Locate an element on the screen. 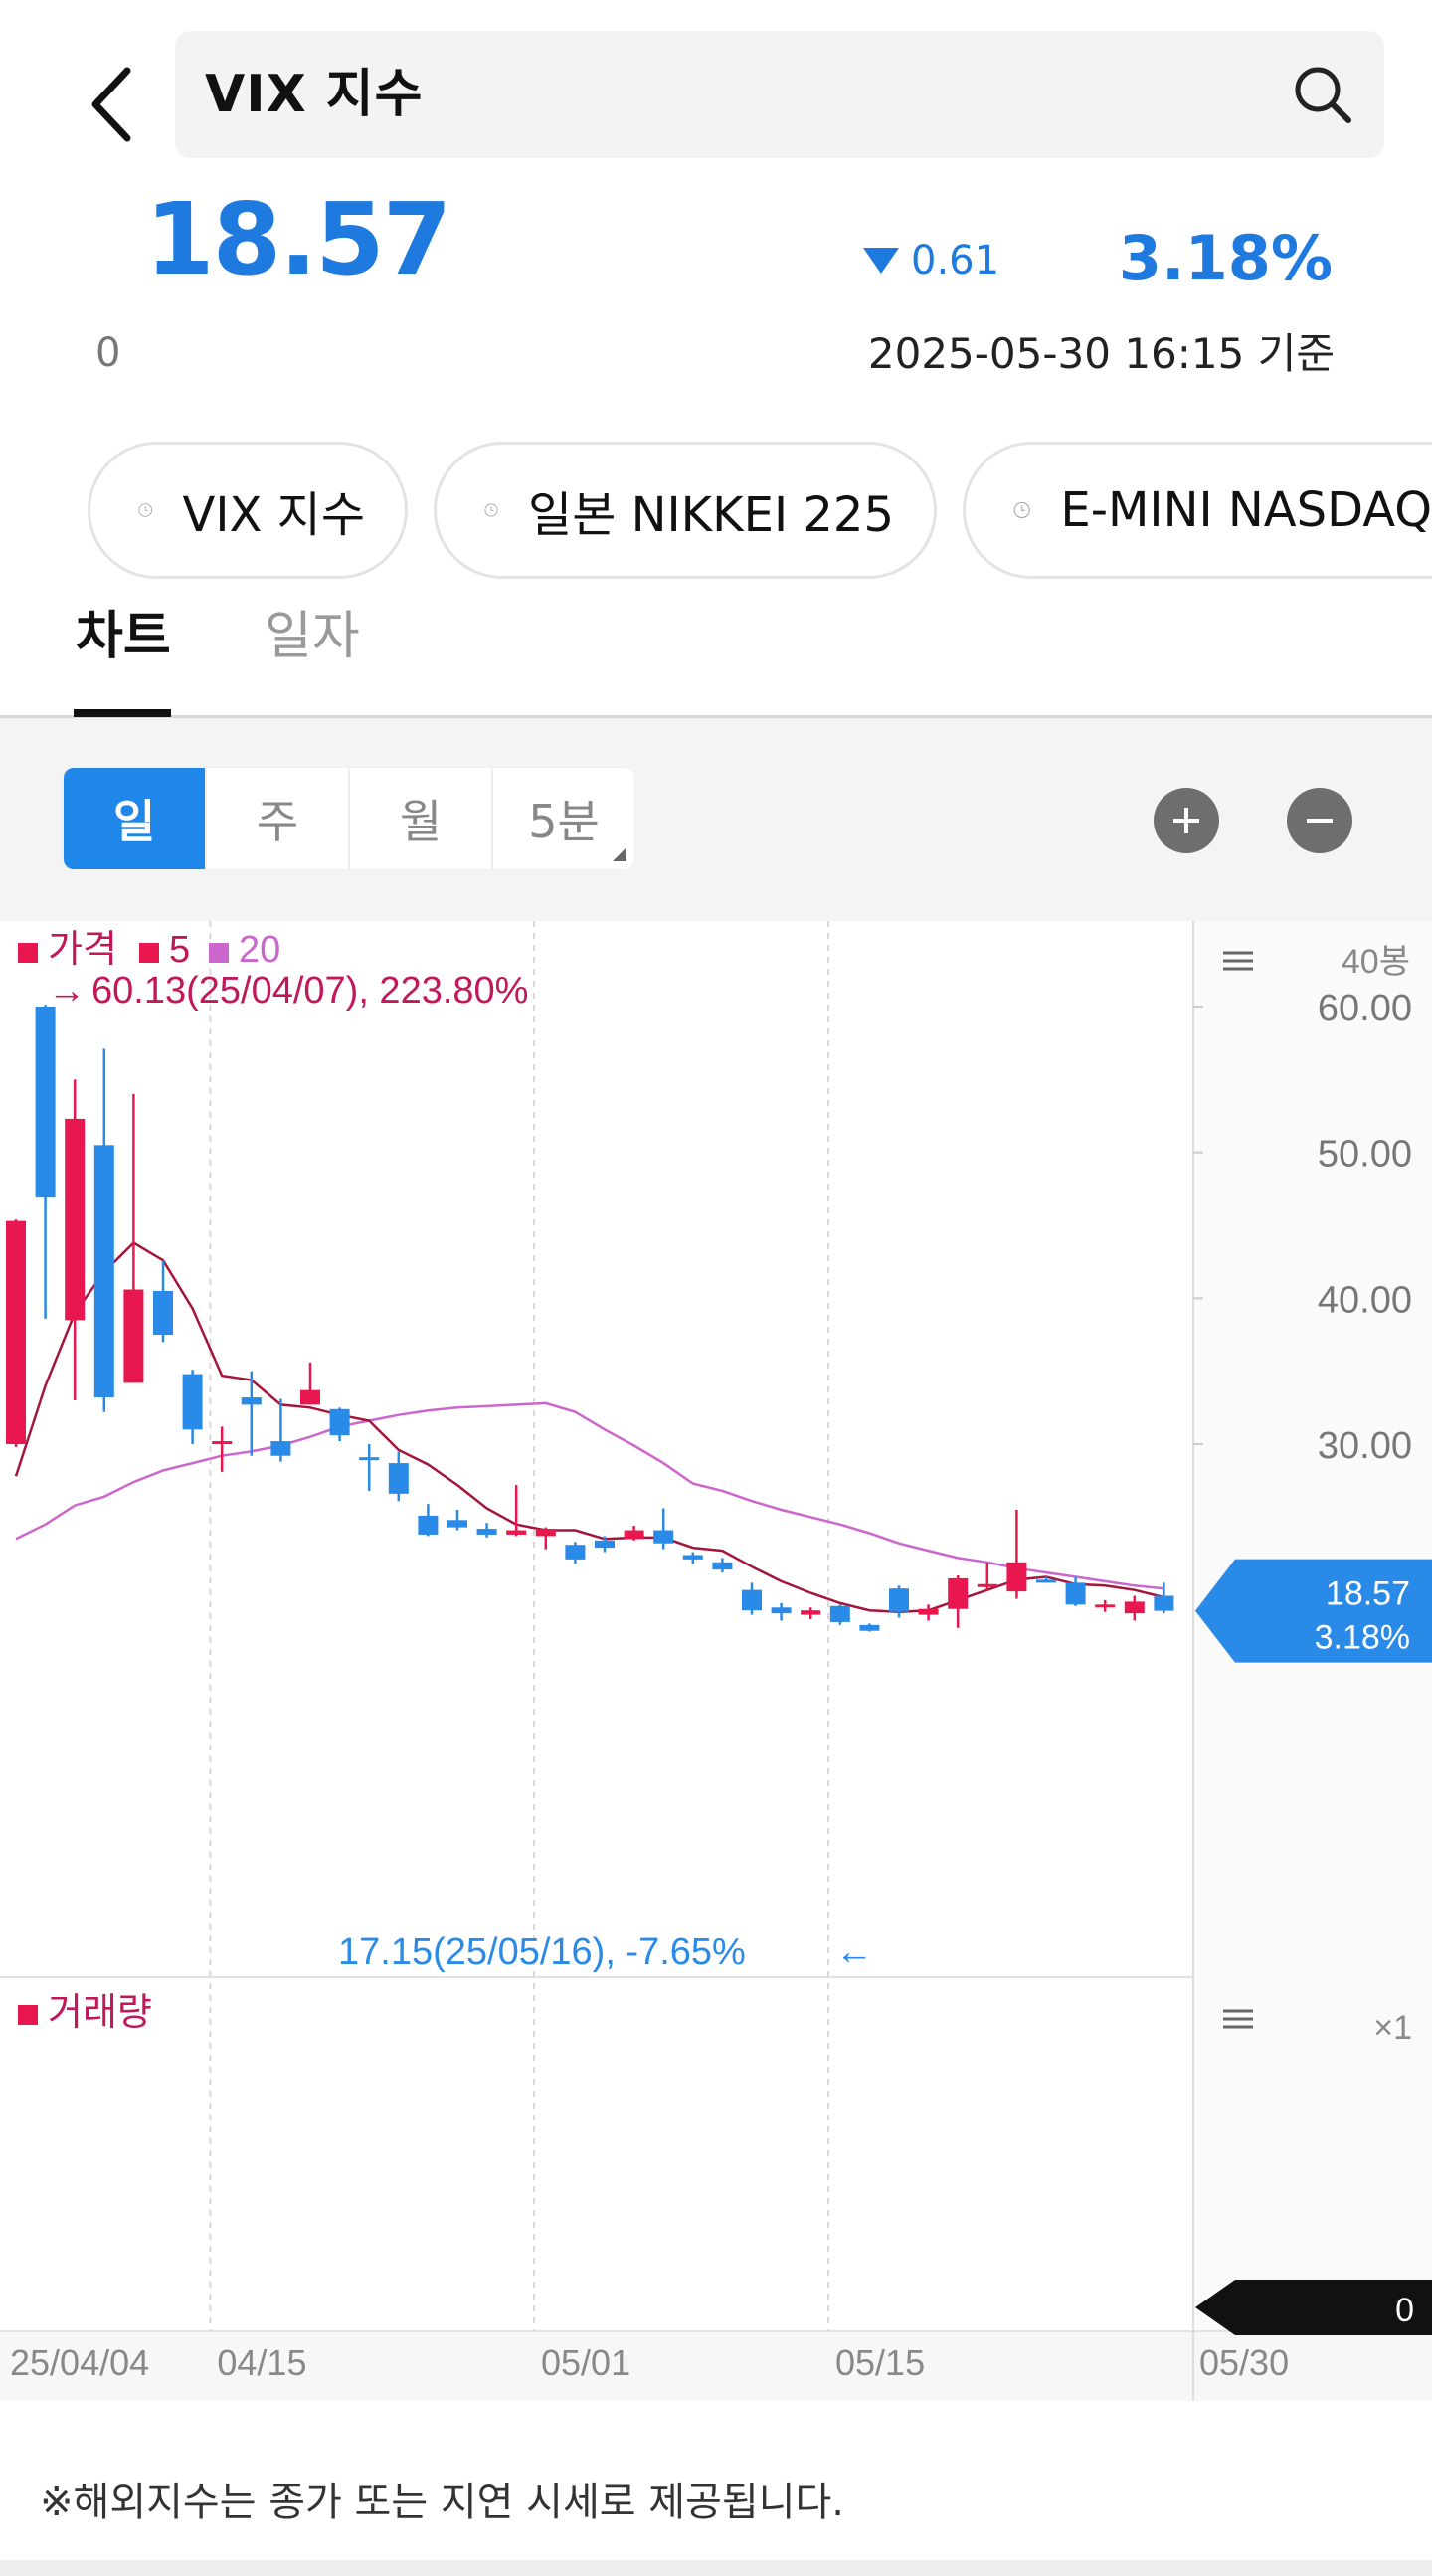 The image size is (1432, 2576). recent-chip-label: E-MINI NASDAQ is located at coordinates (1246, 510).